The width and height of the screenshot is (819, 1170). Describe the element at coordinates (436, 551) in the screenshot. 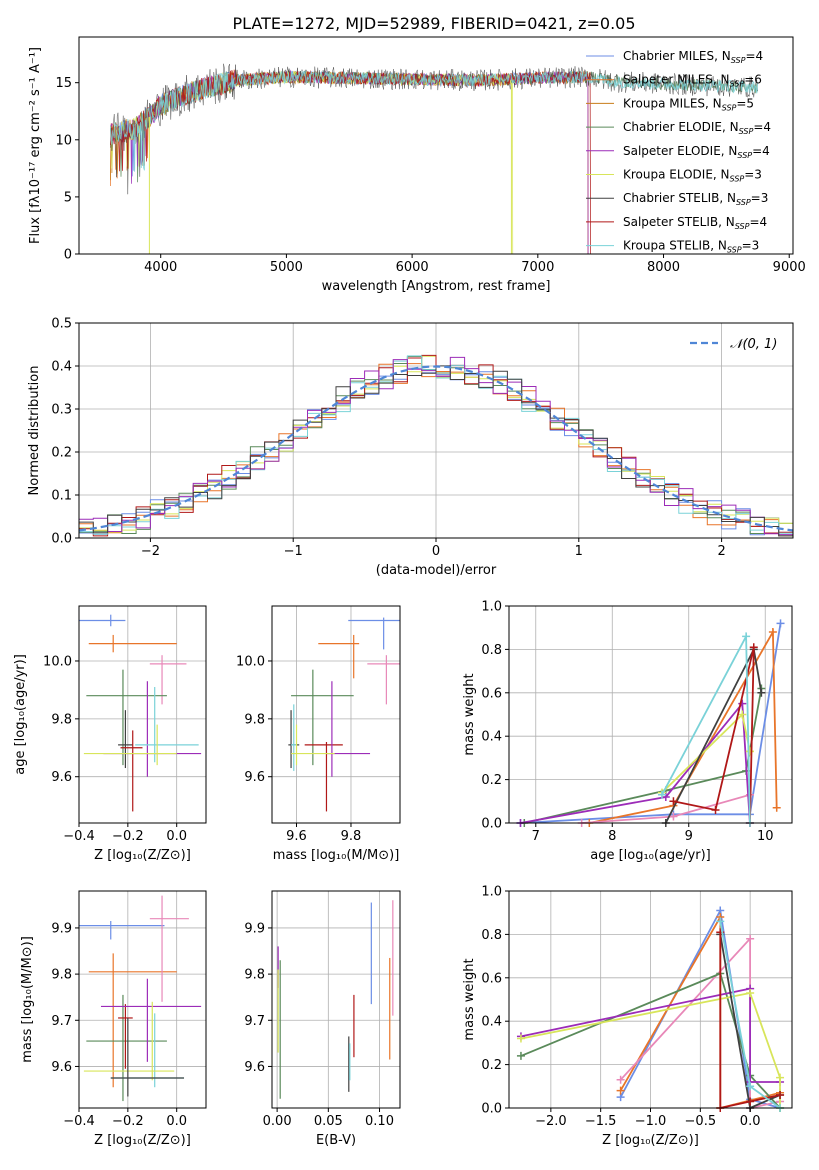

I see `x-tick-label: 0` at that location.